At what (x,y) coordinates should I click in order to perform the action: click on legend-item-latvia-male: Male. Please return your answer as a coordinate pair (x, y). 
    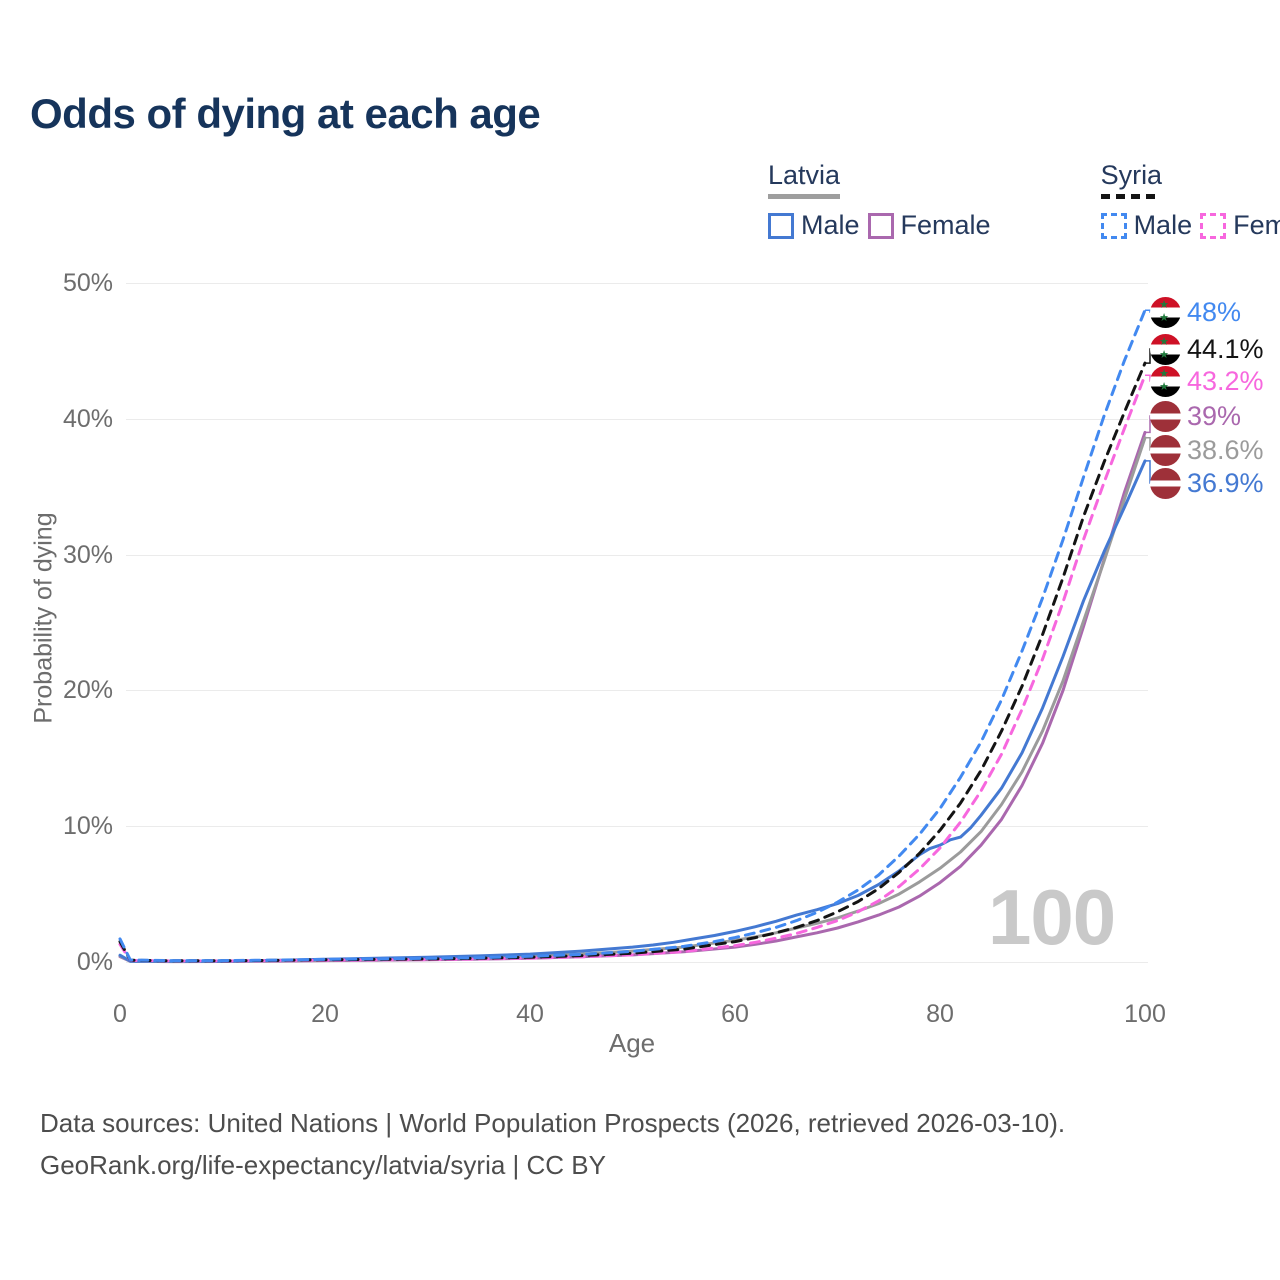
    Looking at the image, I should click on (814, 225).